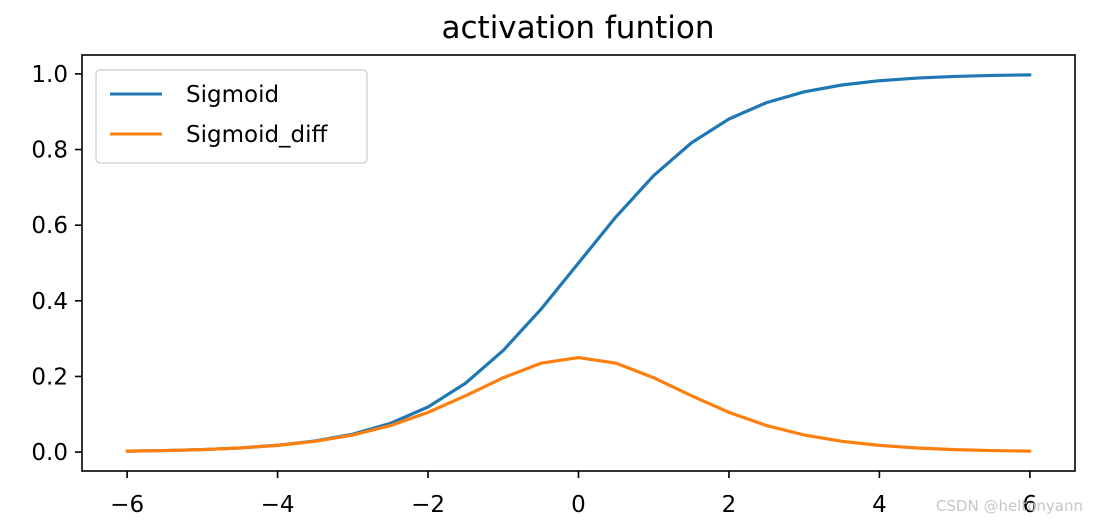 The image size is (1097, 525). I want to click on y-tick-label: 1.0, so click(49, 75).